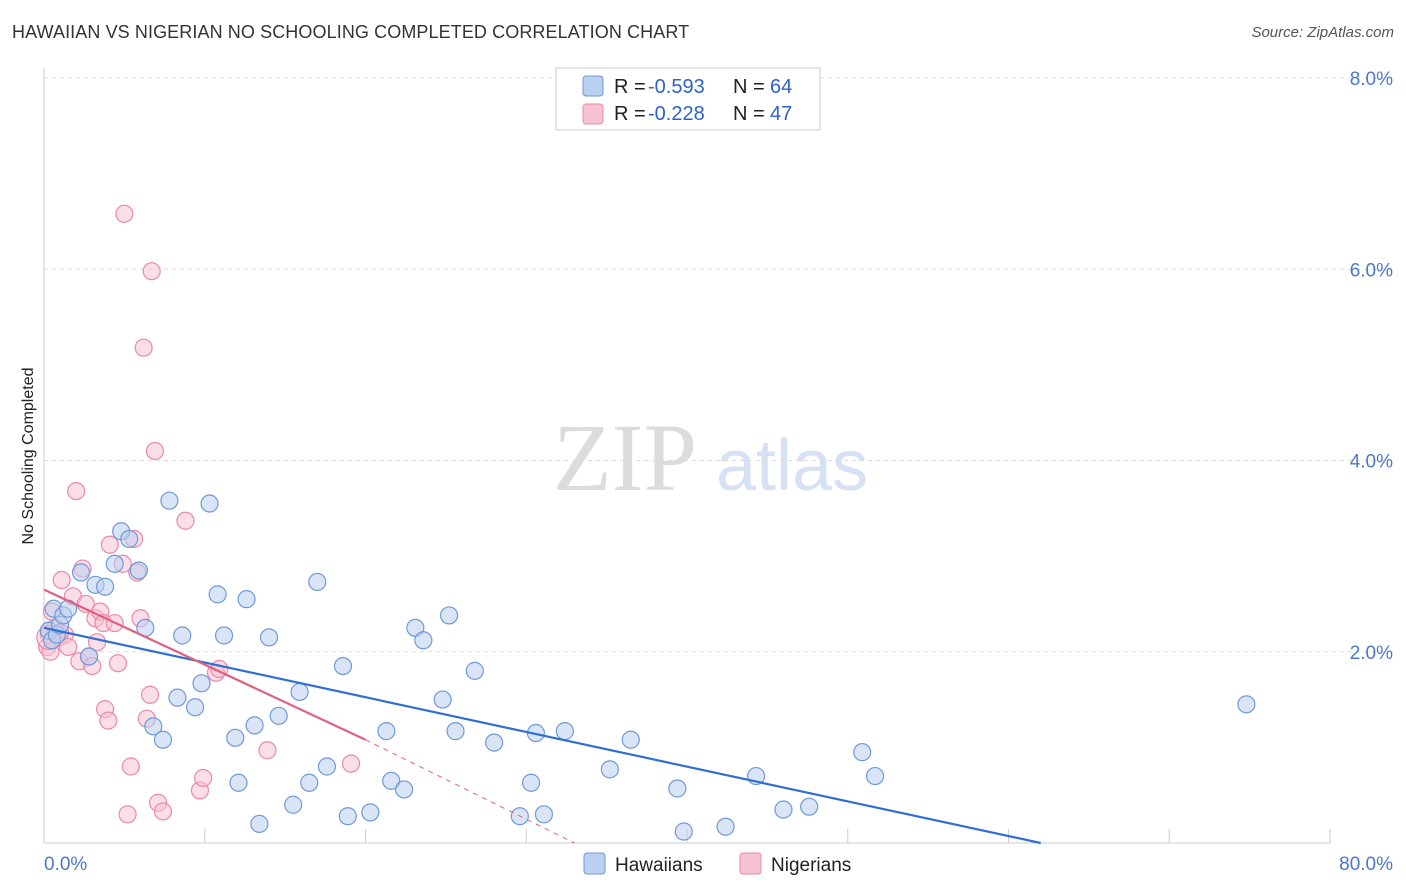  Describe the element at coordinates (1371, 462) in the screenshot. I see `y-tick-label: 4.0%` at that location.